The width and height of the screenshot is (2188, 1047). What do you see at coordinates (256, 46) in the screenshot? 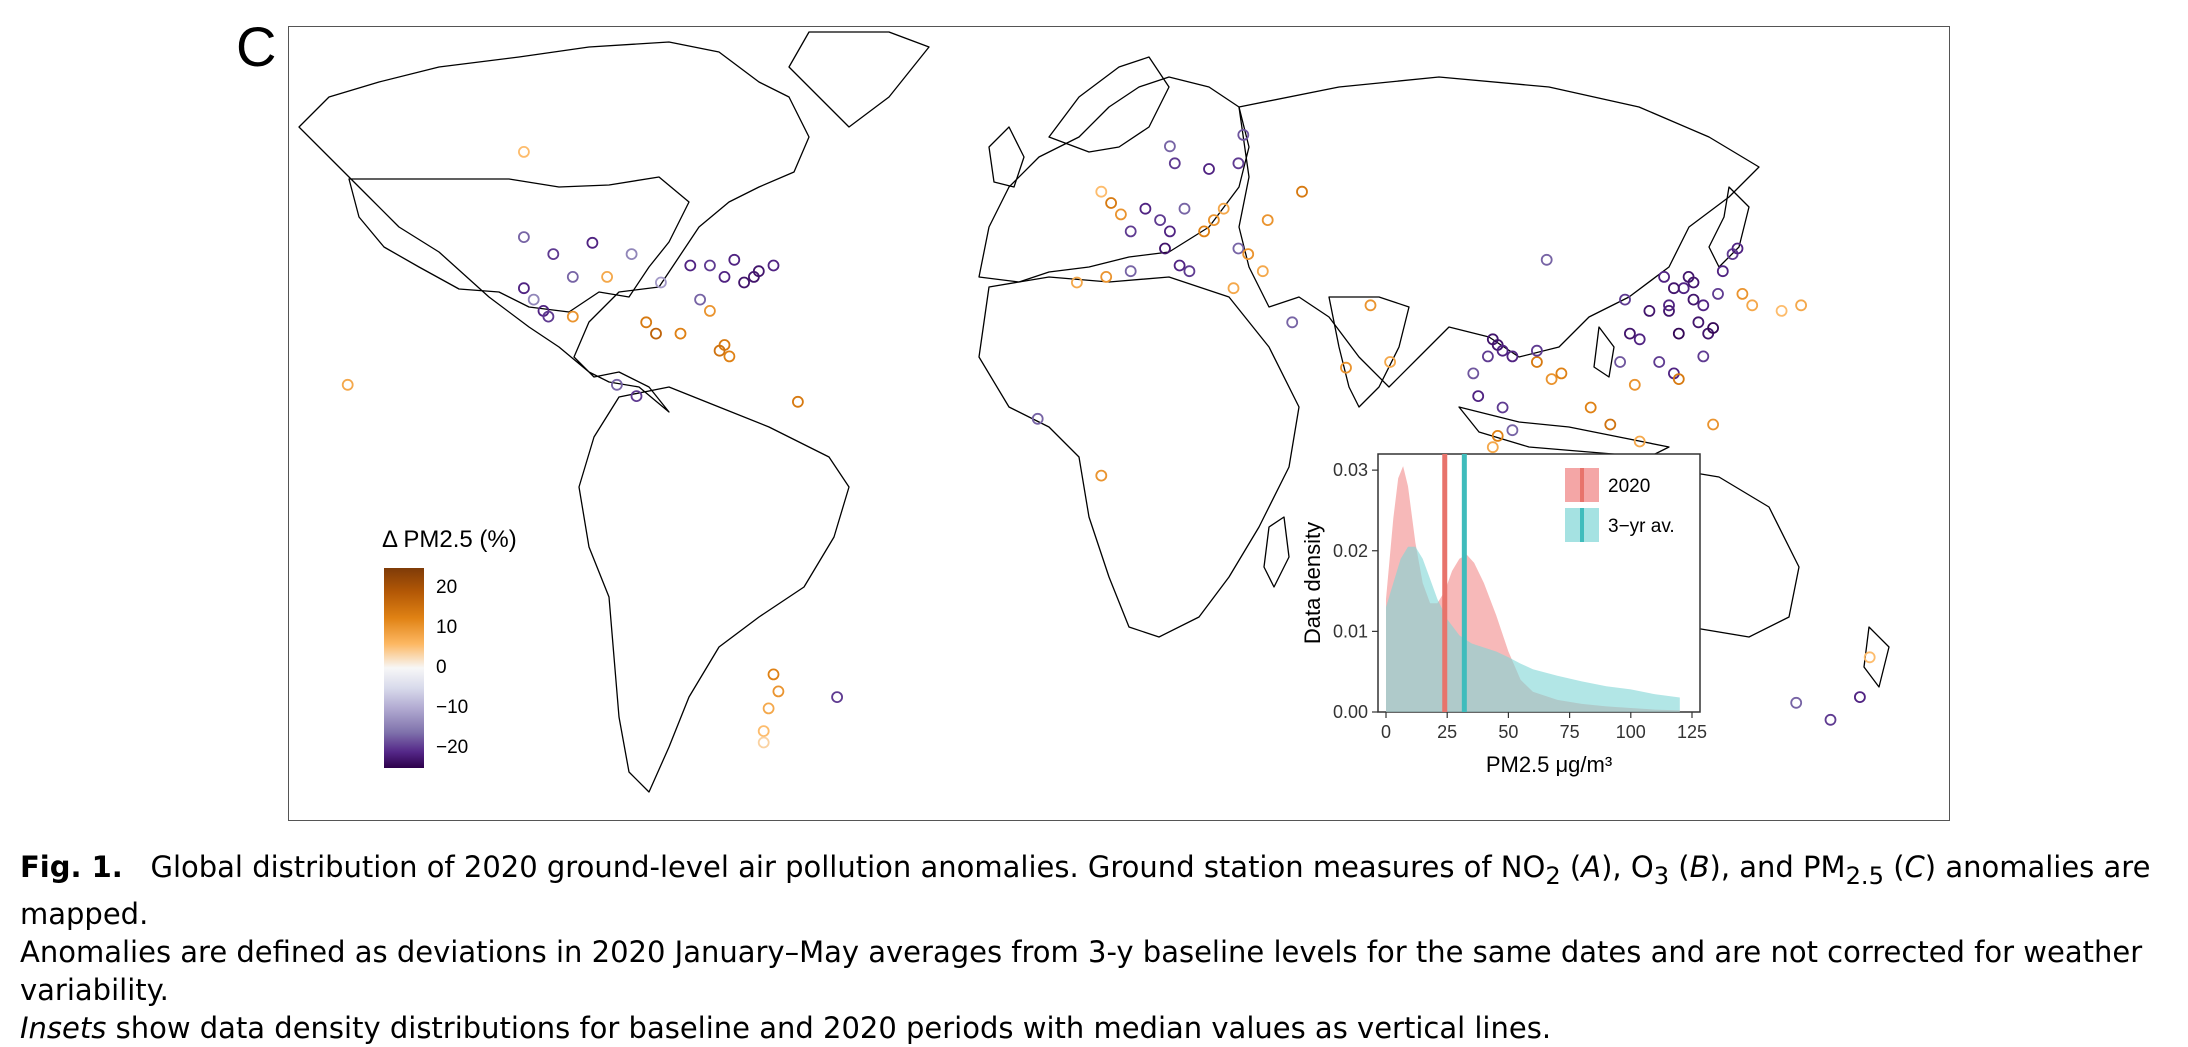
I see `panel-letter: C` at bounding box center [256, 46].